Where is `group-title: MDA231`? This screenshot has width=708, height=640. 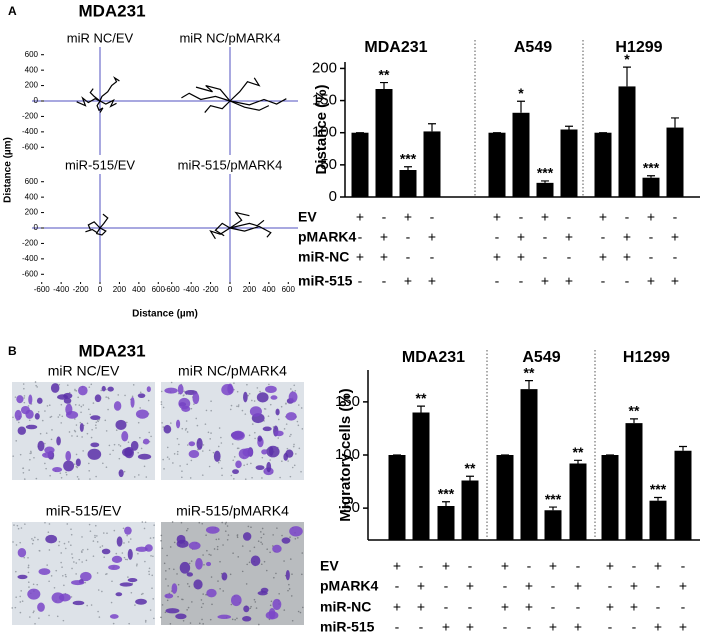
group-title: MDA231 is located at coordinates (433, 357).